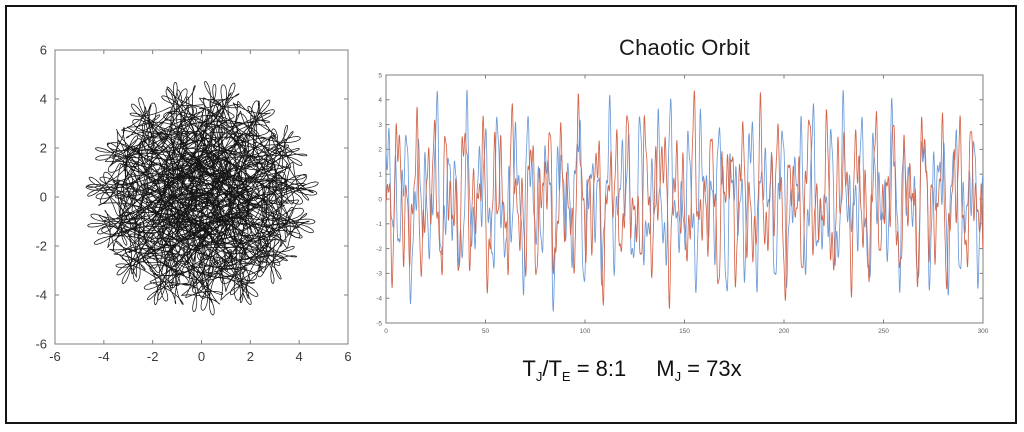 This screenshot has width=1024, height=432. Describe the element at coordinates (41, 246) in the screenshot. I see `orbit-plot-ytick-label: -2` at that location.